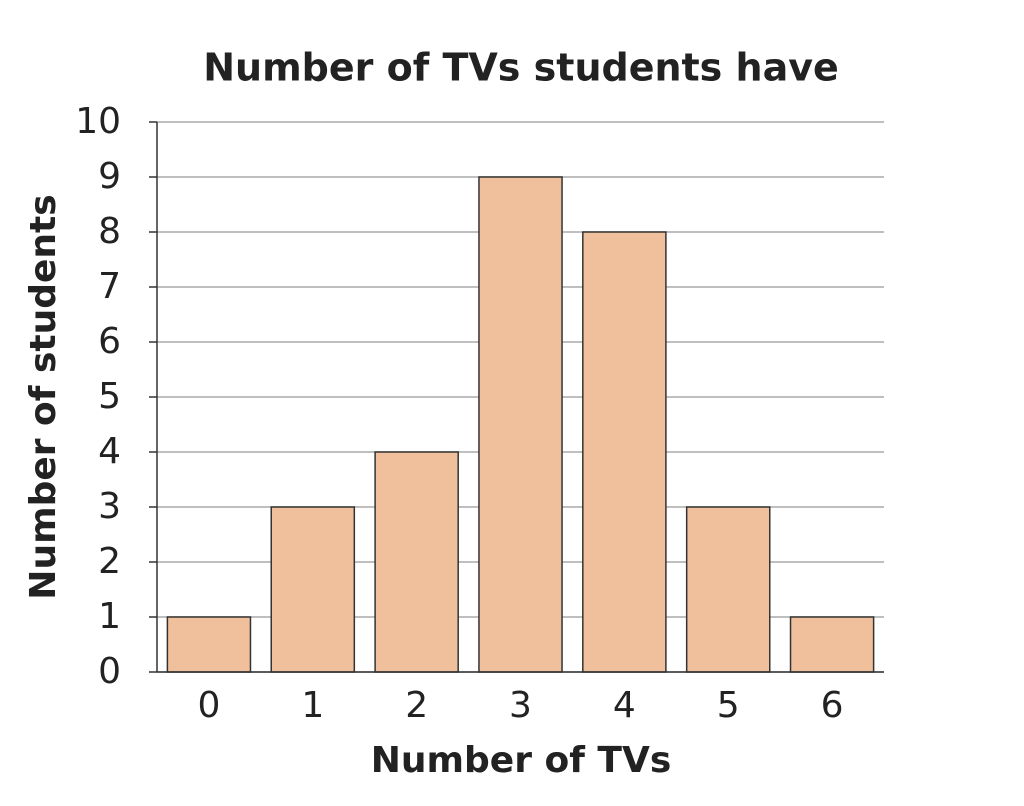  What do you see at coordinates (109, 286) in the screenshot?
I see `y-tick-label: 7` at bounding box center [109, 286].